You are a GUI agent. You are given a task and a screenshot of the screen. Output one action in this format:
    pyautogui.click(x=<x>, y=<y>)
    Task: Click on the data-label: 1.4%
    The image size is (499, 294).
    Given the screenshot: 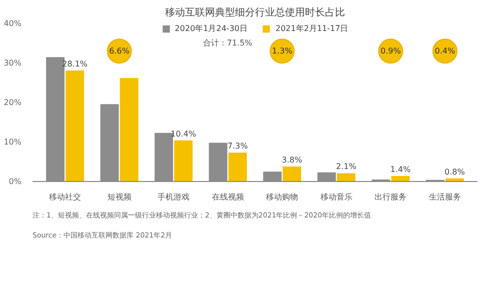 What is the action you would take?
    pyautogui.click(x=400, y=169)
    